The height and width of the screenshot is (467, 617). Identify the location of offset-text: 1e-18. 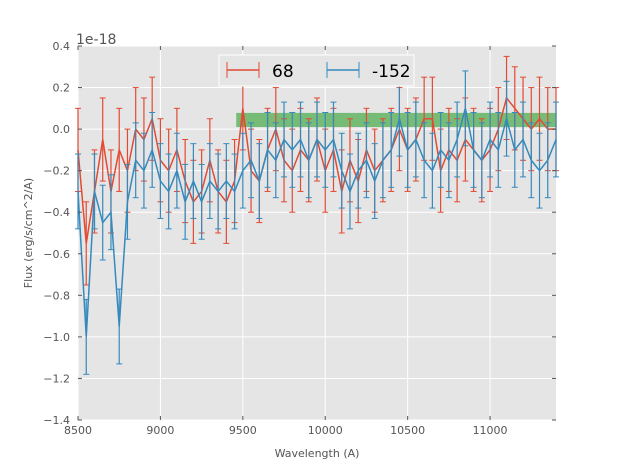
(96, 40).